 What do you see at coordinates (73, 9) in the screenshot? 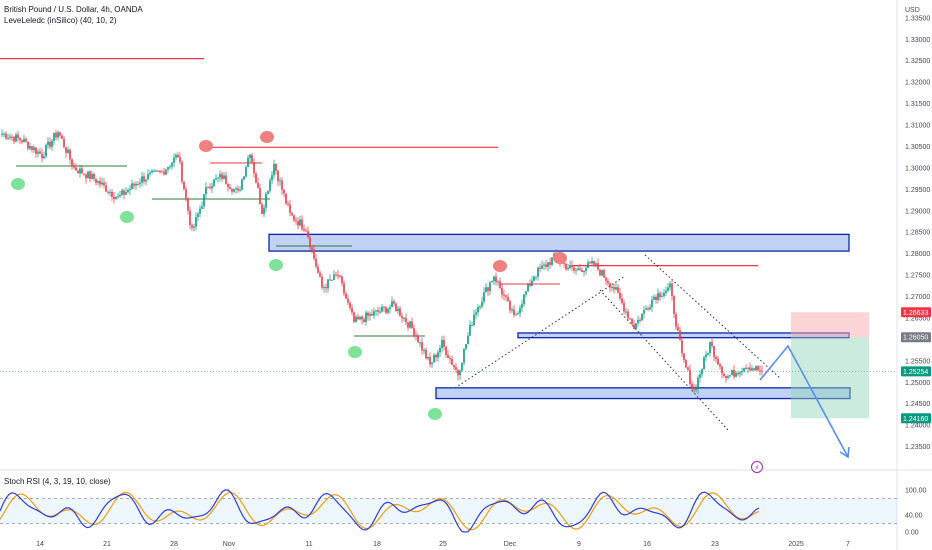
I see `symbol-title: British Pound / U.S. Dollar, 4h, OANDA` at bounding box center [73, 9].